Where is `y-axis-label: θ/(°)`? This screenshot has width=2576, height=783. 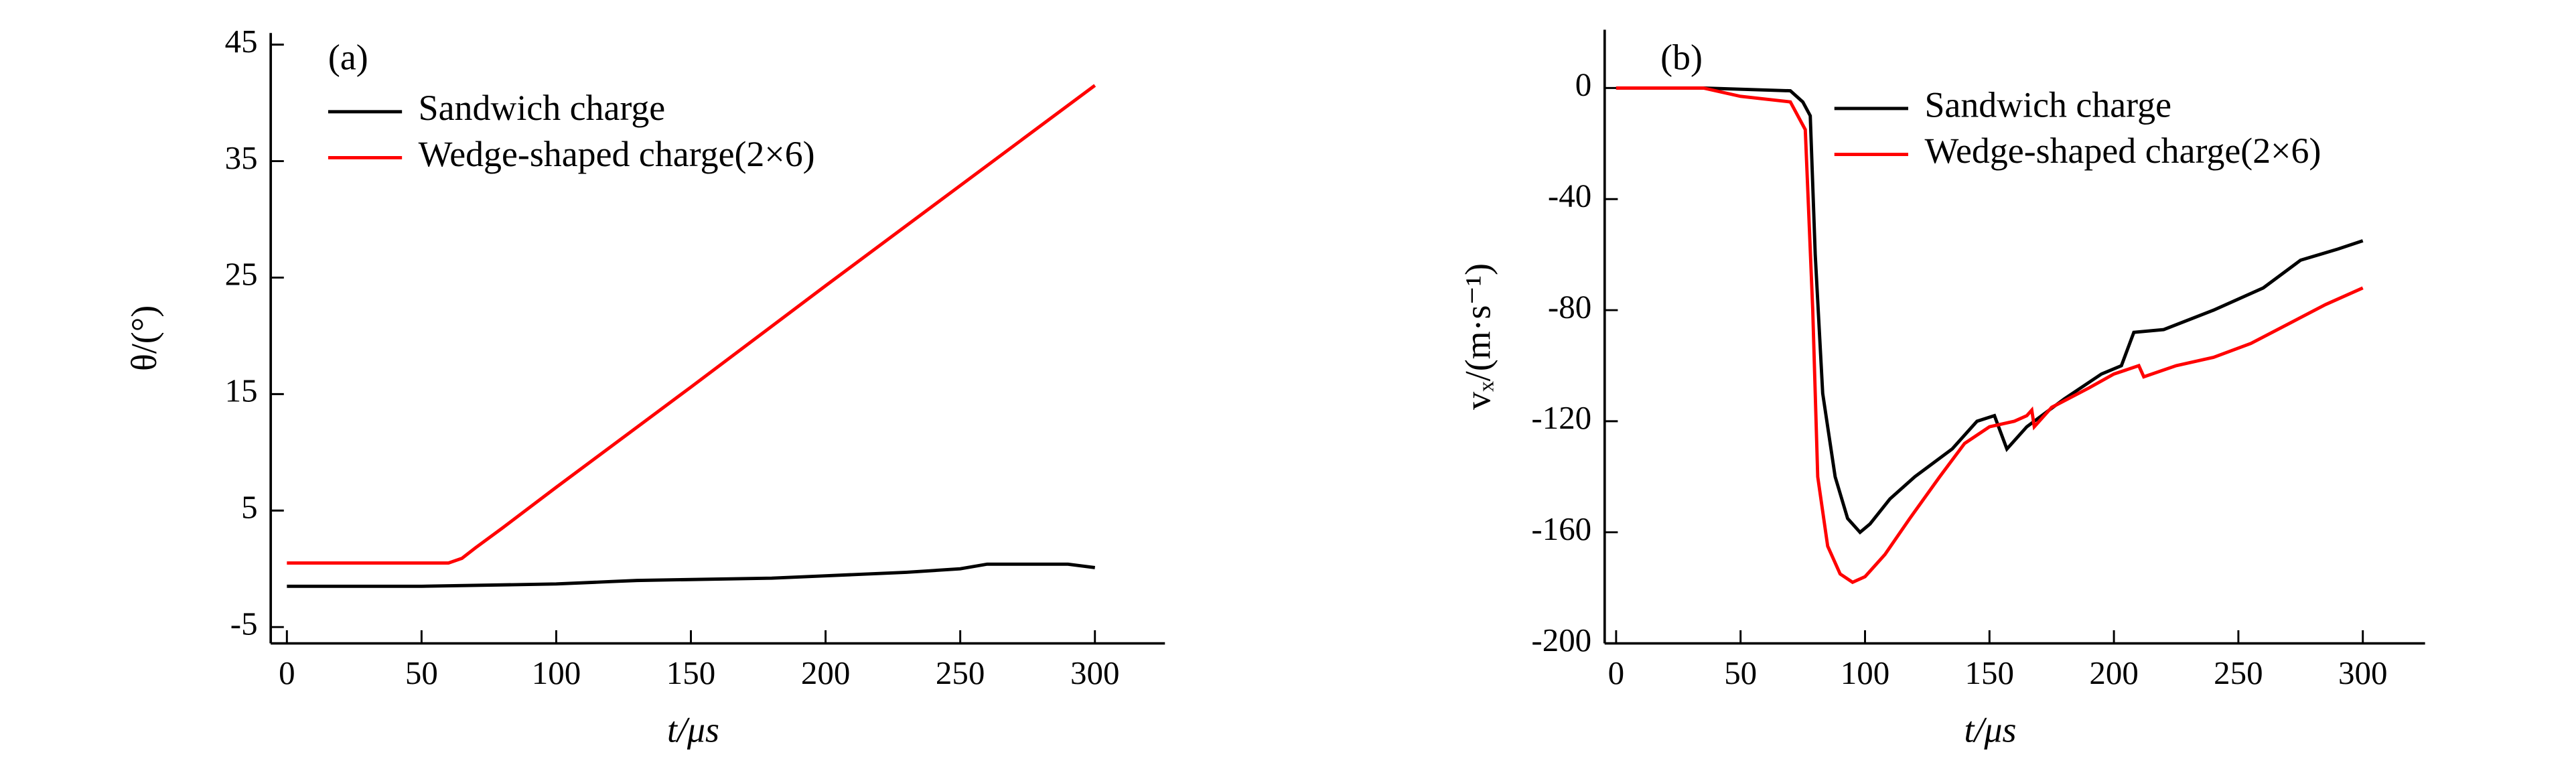 y-axis-label: θ/(°) is located at coordinates (144, 338).